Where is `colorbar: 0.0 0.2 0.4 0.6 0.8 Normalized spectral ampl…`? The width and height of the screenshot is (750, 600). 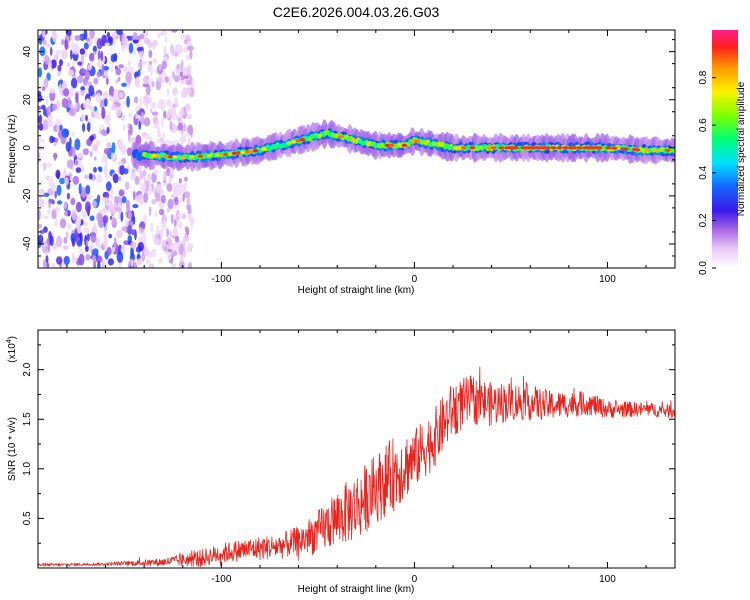
colorbar: 0.0 0.2 0.4 0.6 0.8 Normalized spectral ampl… is located at coordinates (722, 152).